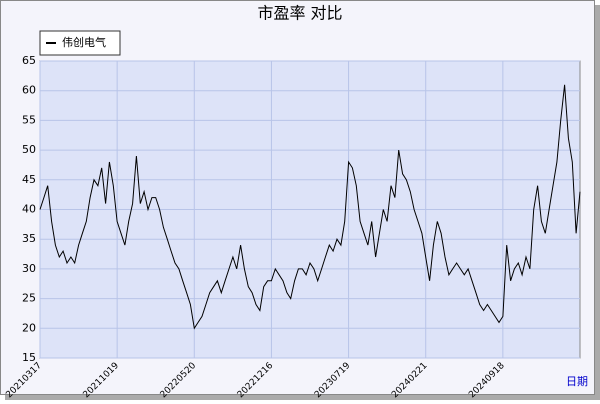  What do you see at coordinates (29, 209) in the screenshot?
I see `y-tick-label: 40` at bounding box center [29, 209].